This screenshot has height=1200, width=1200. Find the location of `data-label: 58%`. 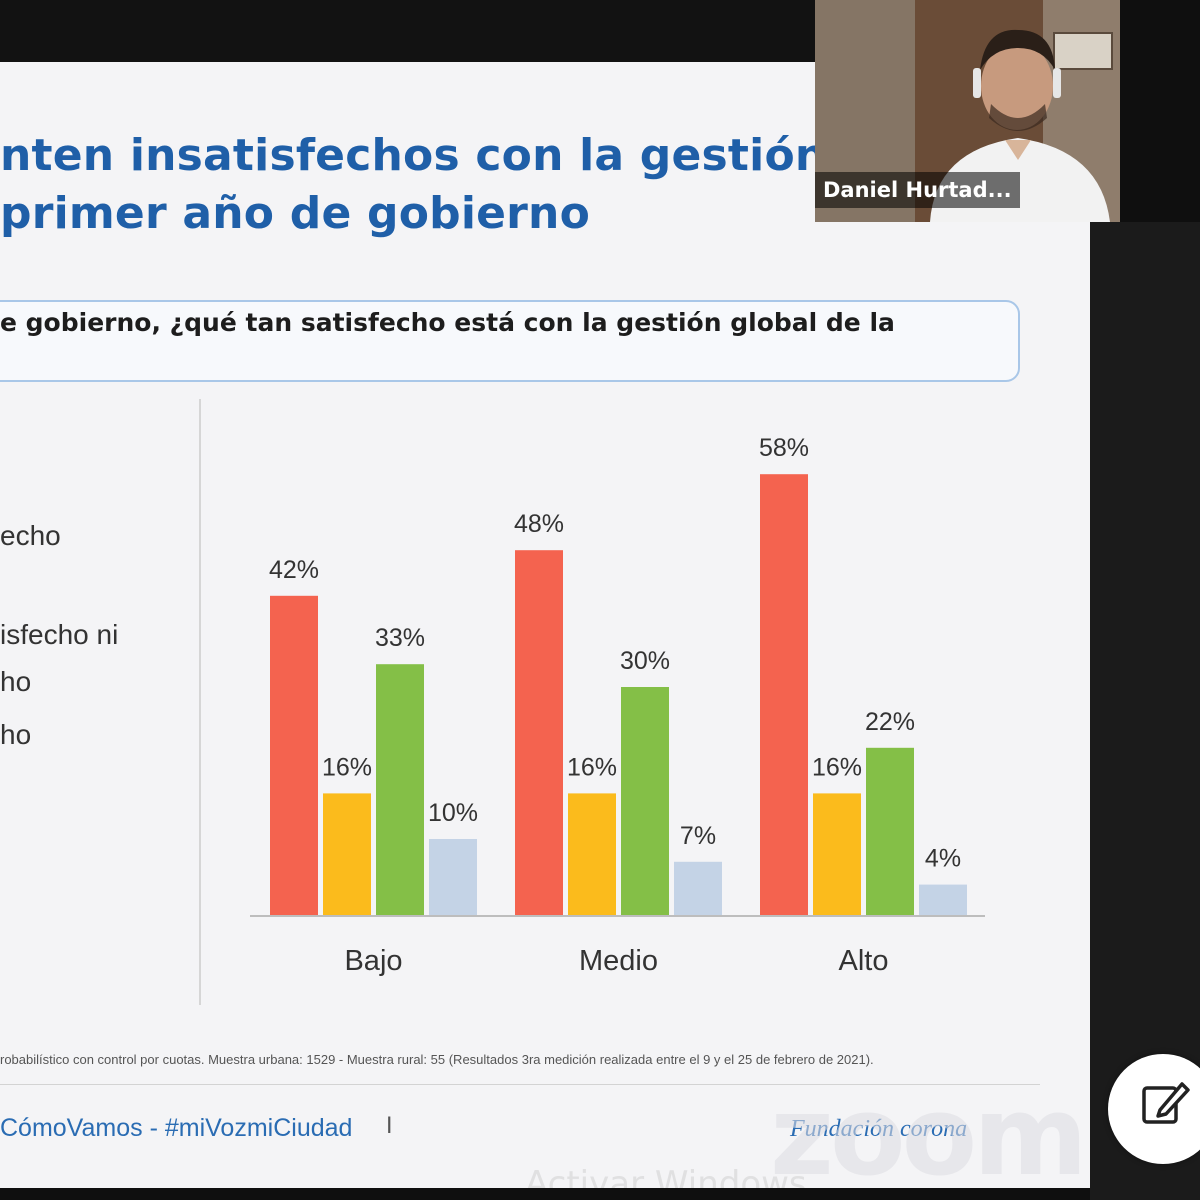

data-label: 58% is located at coordinates (784, 448).